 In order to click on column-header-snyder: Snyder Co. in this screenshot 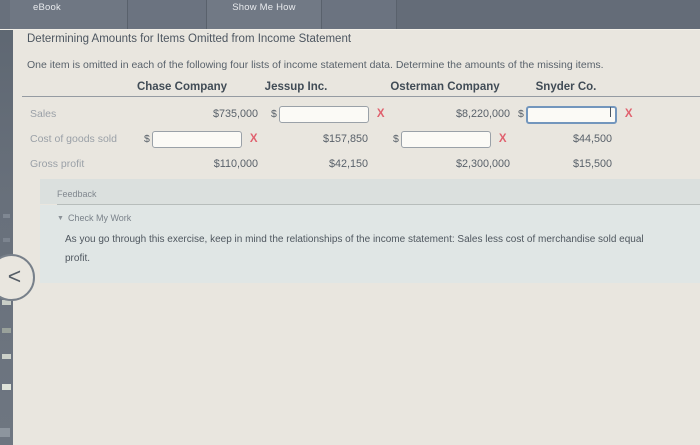, I will do `click(566, 87)`.